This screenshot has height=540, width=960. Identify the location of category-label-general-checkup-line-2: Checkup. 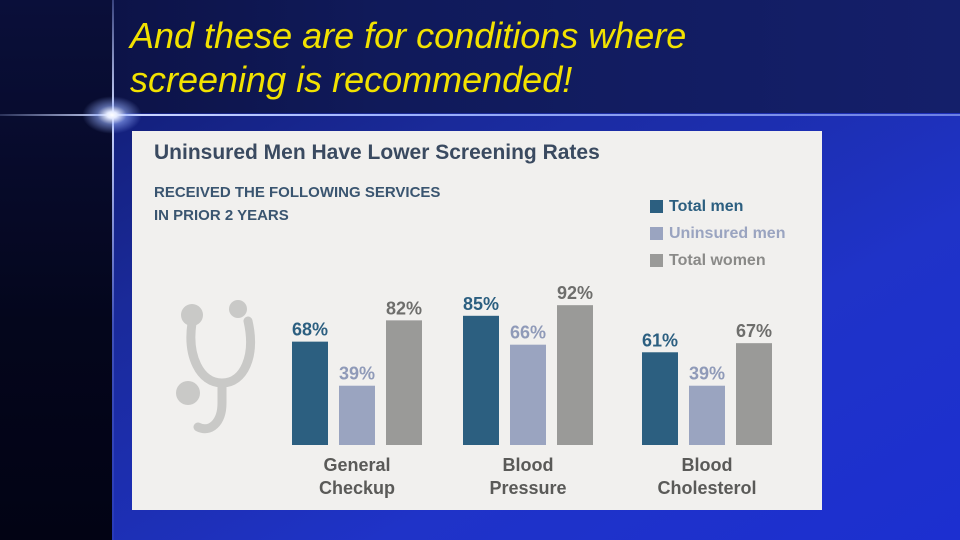
(357, 488).